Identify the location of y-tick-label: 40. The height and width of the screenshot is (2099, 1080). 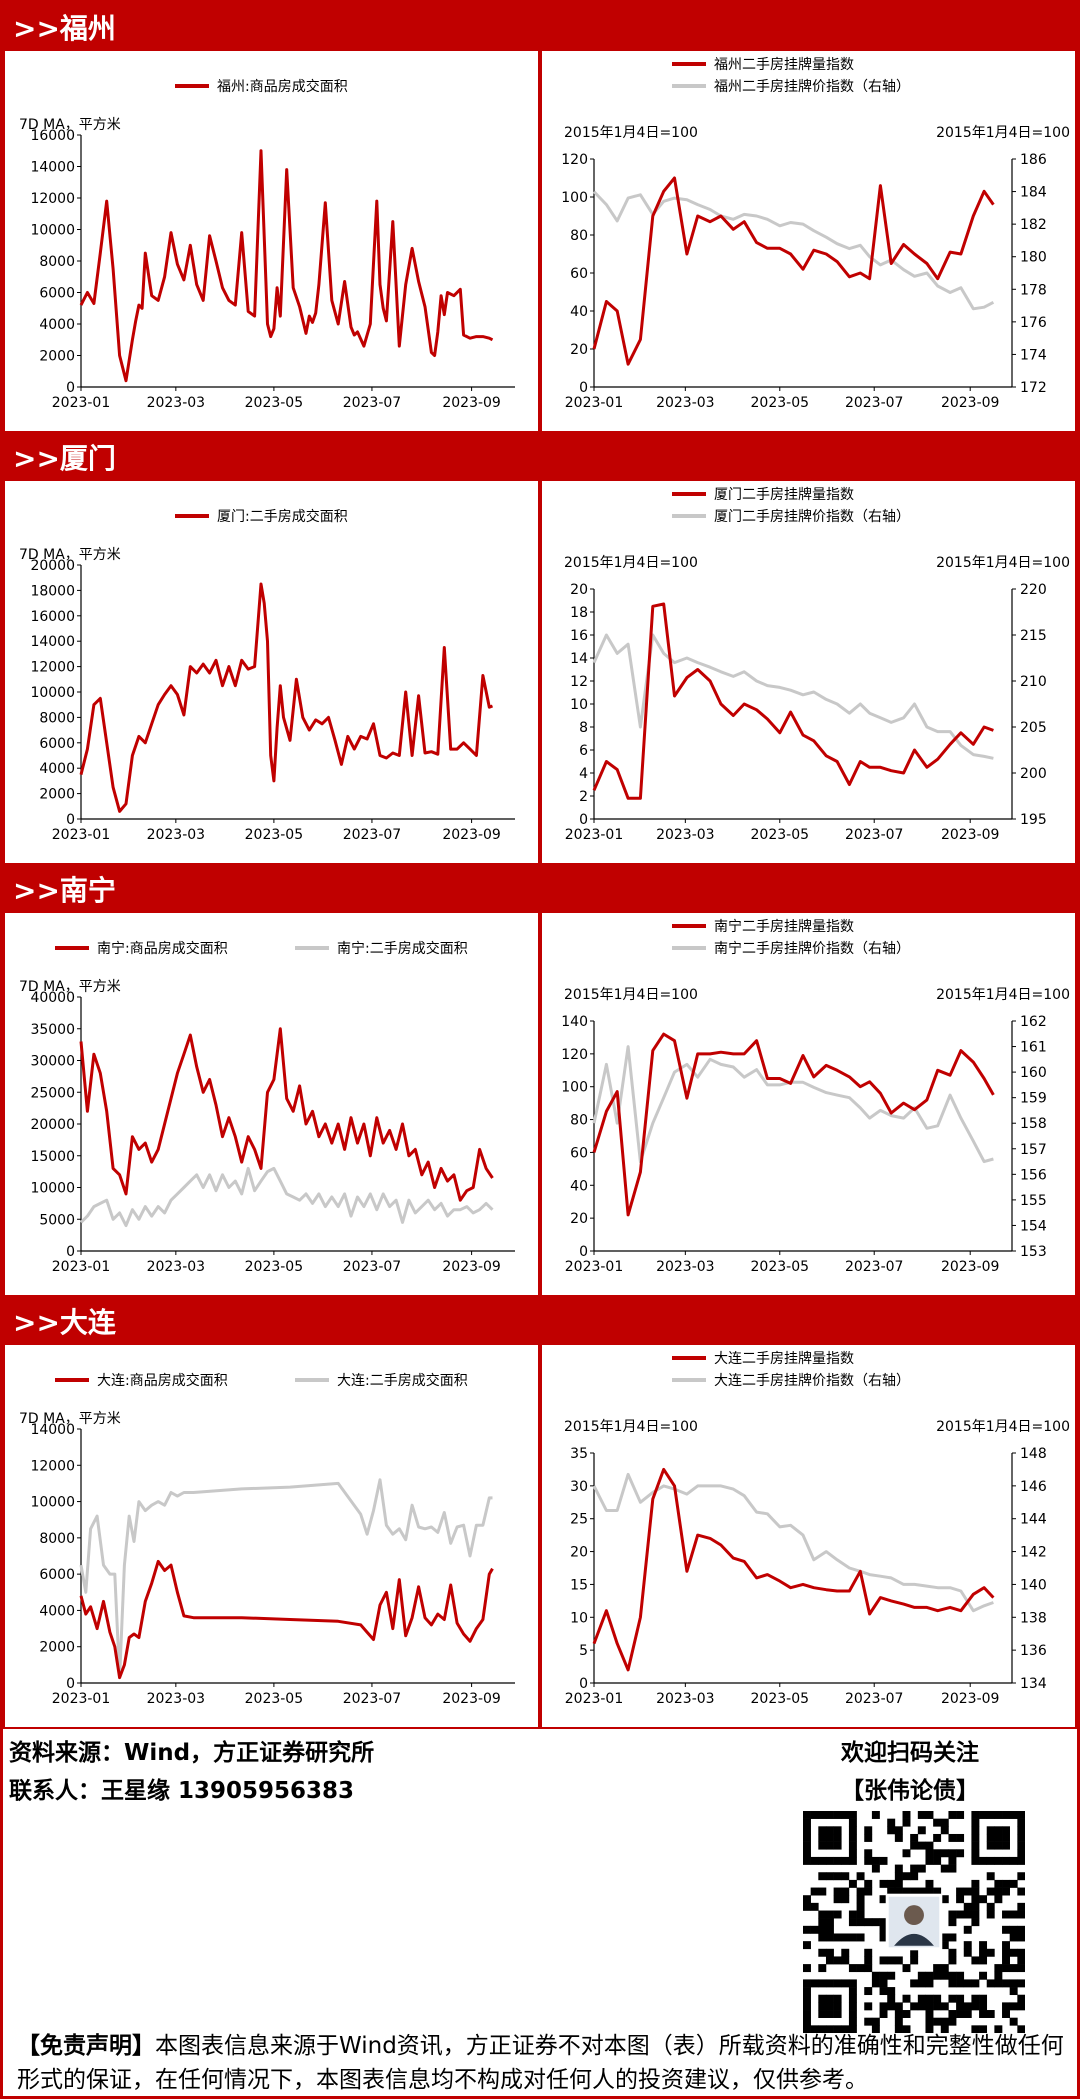
(579, 312).